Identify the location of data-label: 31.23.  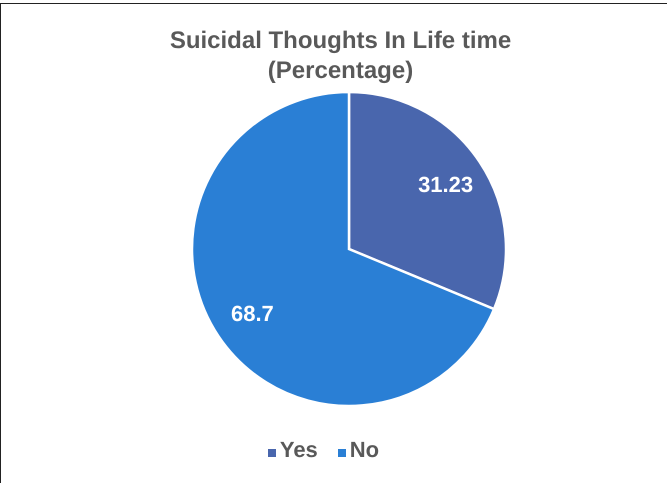
(446, 184).